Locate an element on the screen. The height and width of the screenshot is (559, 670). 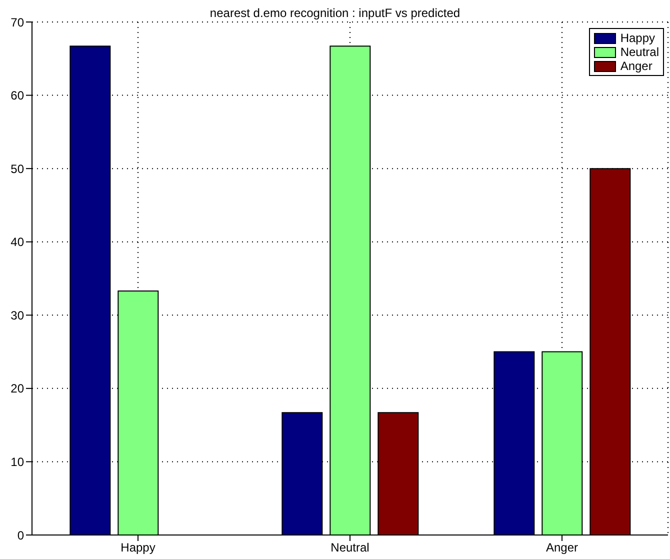
legend-label: Neutral is located at coordinates (639, 52).